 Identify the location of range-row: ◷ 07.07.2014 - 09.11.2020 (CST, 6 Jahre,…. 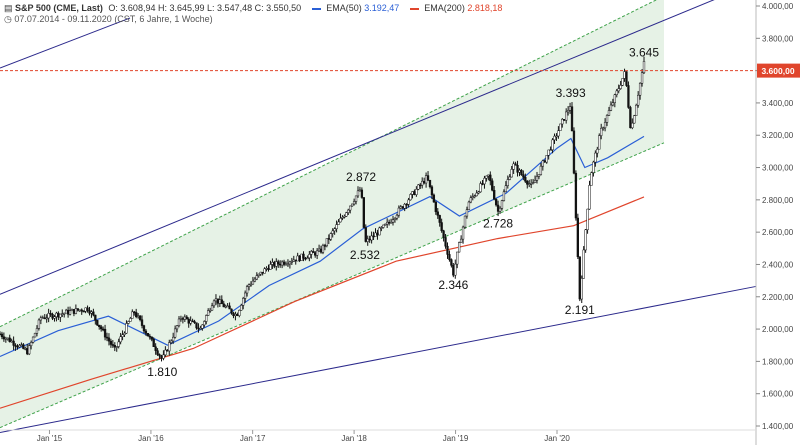
(253, 19).